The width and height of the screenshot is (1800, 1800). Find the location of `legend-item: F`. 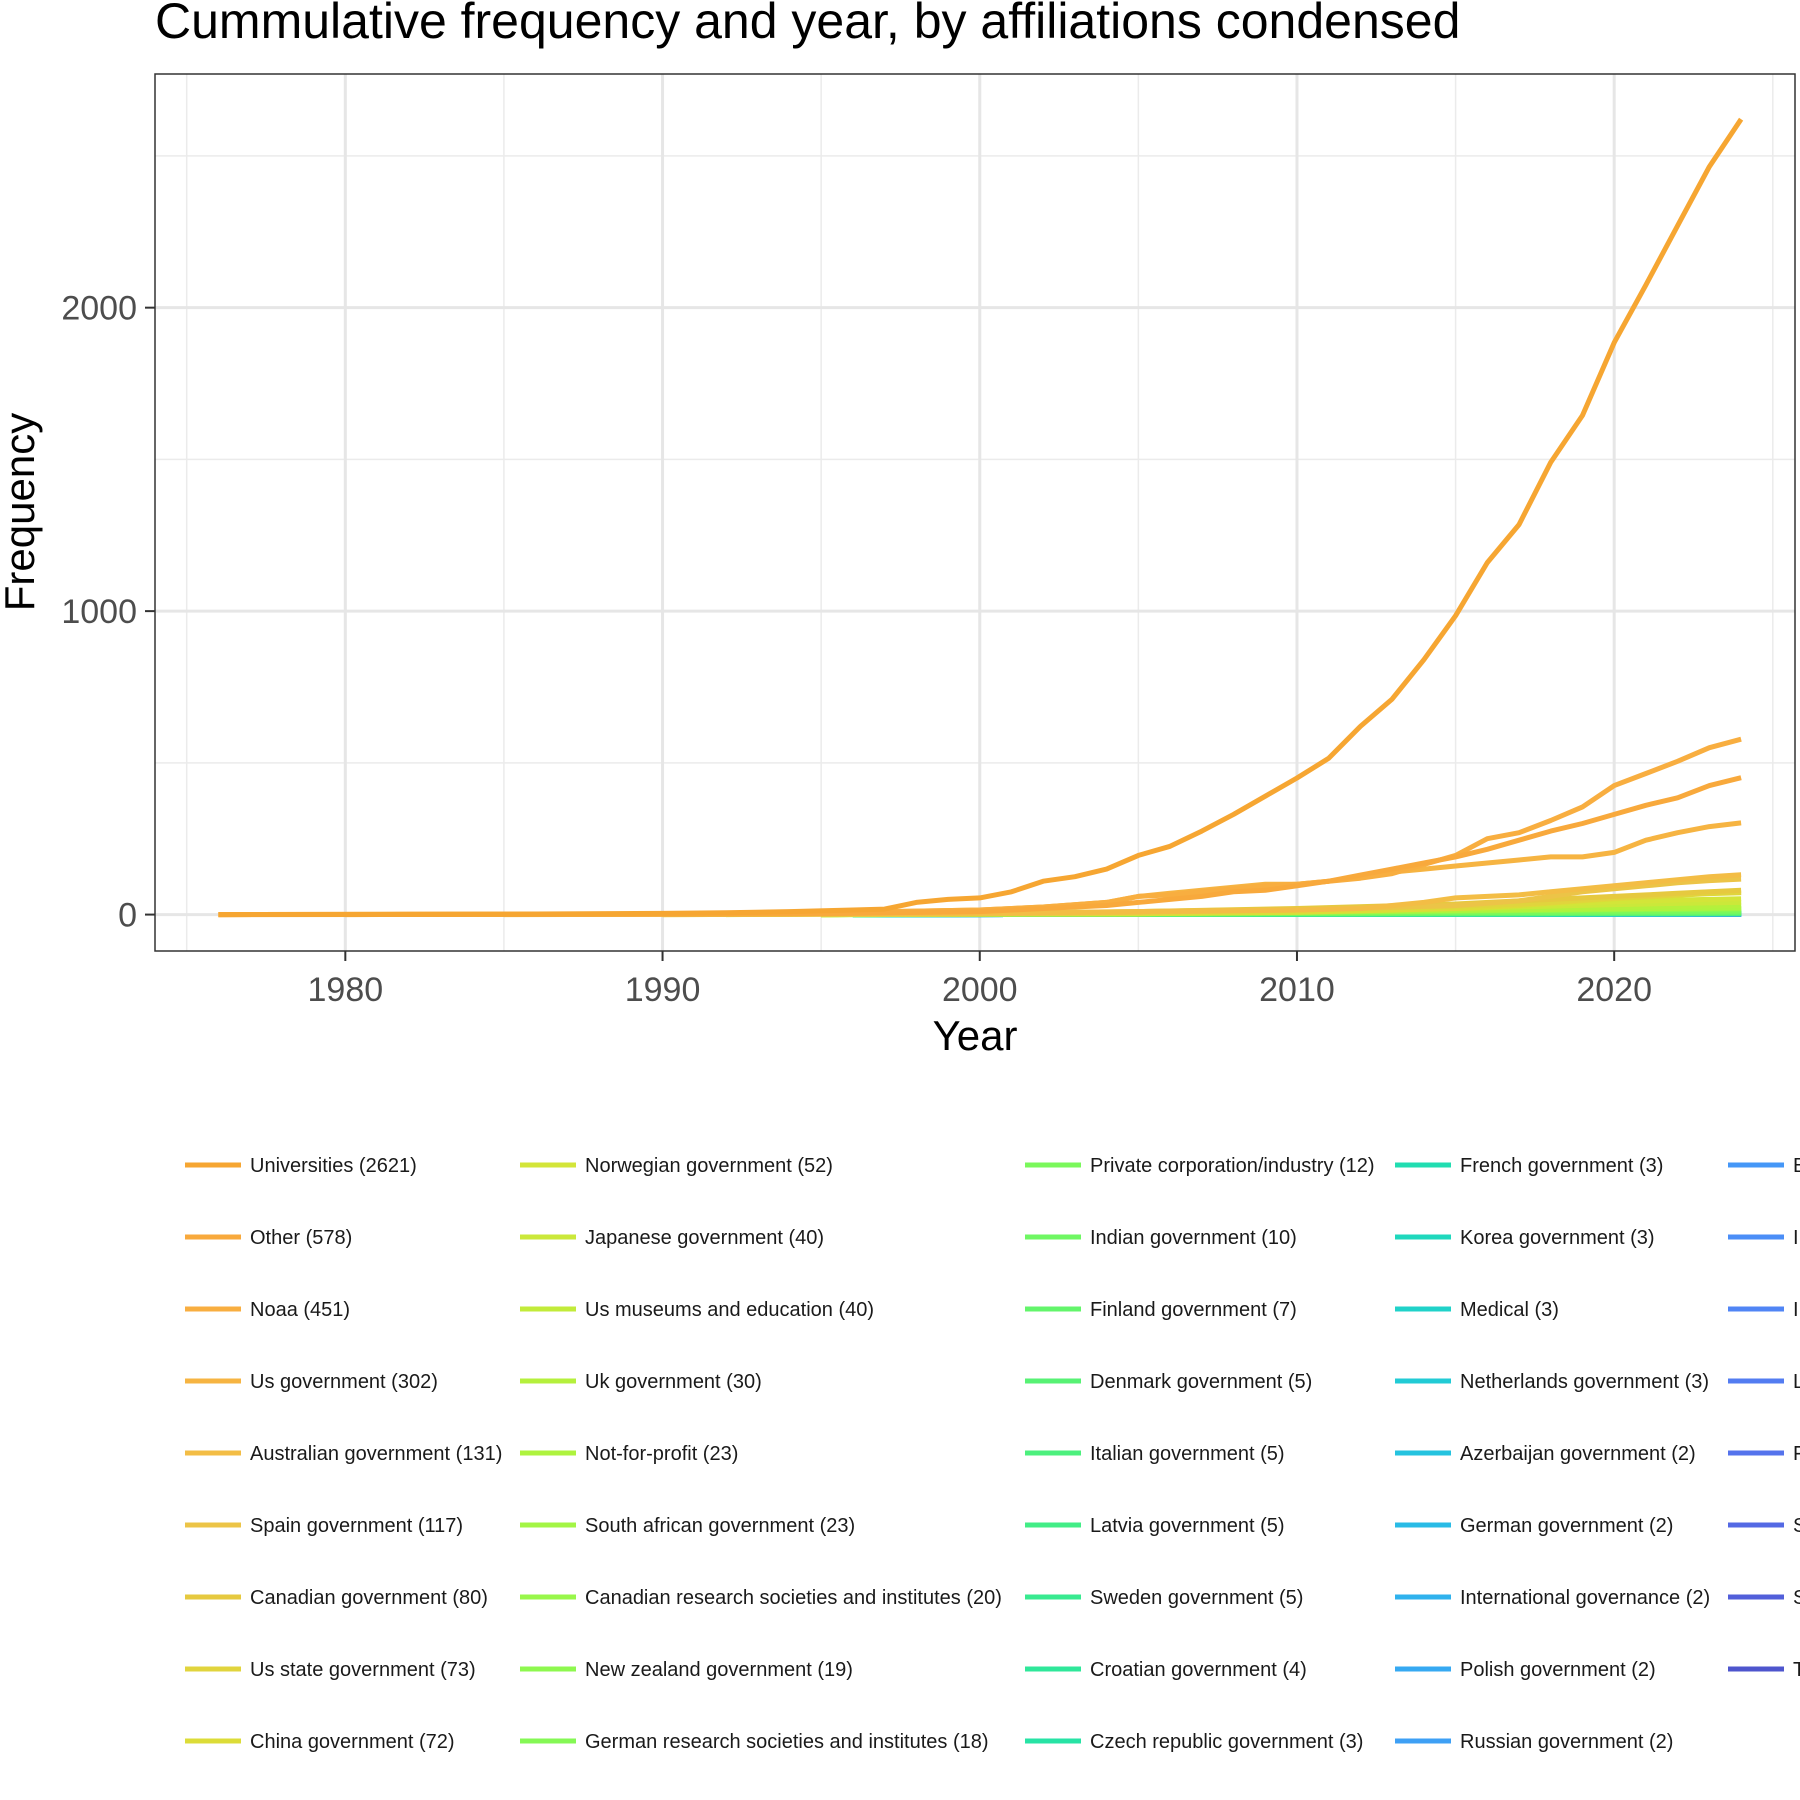

legend-item: F is located at coordinates (1764, 1454).